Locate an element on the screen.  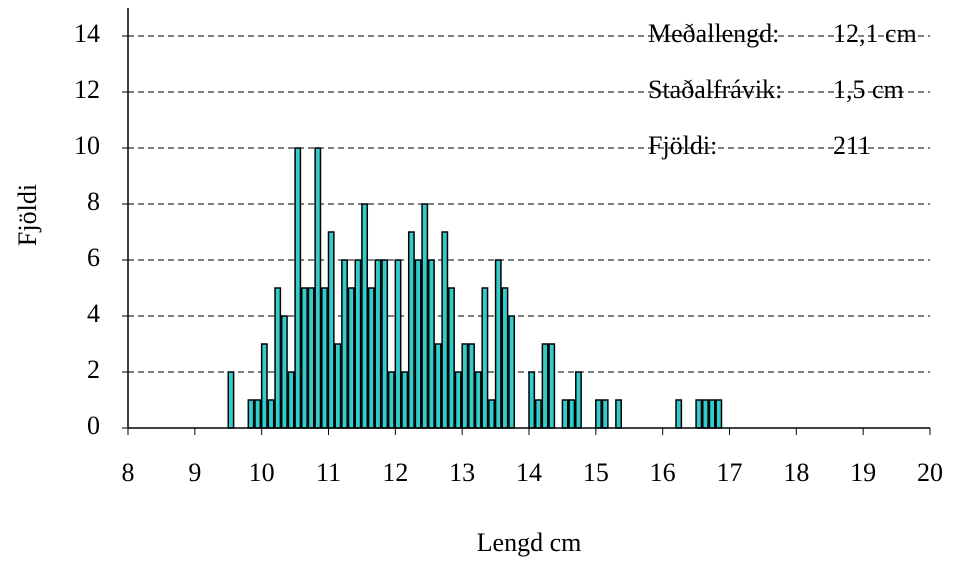
annotation-value: 211 is located at coordinates (852, 145).